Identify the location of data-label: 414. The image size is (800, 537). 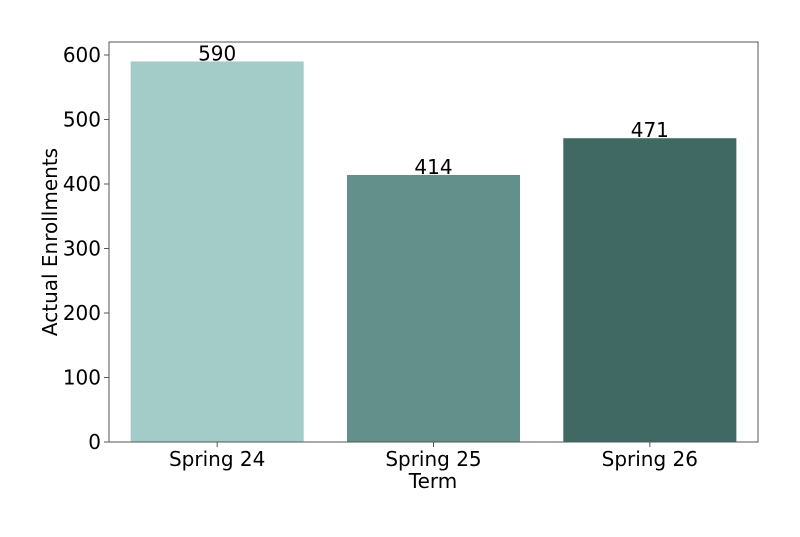
(433, 167).